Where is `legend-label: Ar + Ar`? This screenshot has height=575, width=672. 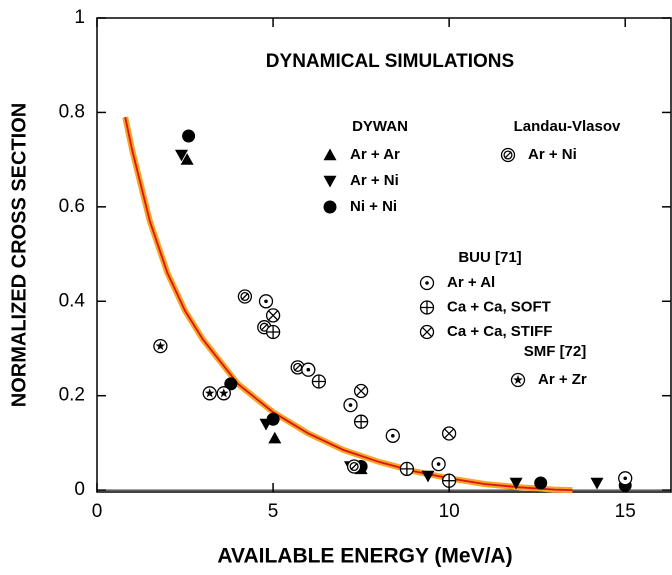 legend-label: Ar + Ar is located at coordinates (375, 154).